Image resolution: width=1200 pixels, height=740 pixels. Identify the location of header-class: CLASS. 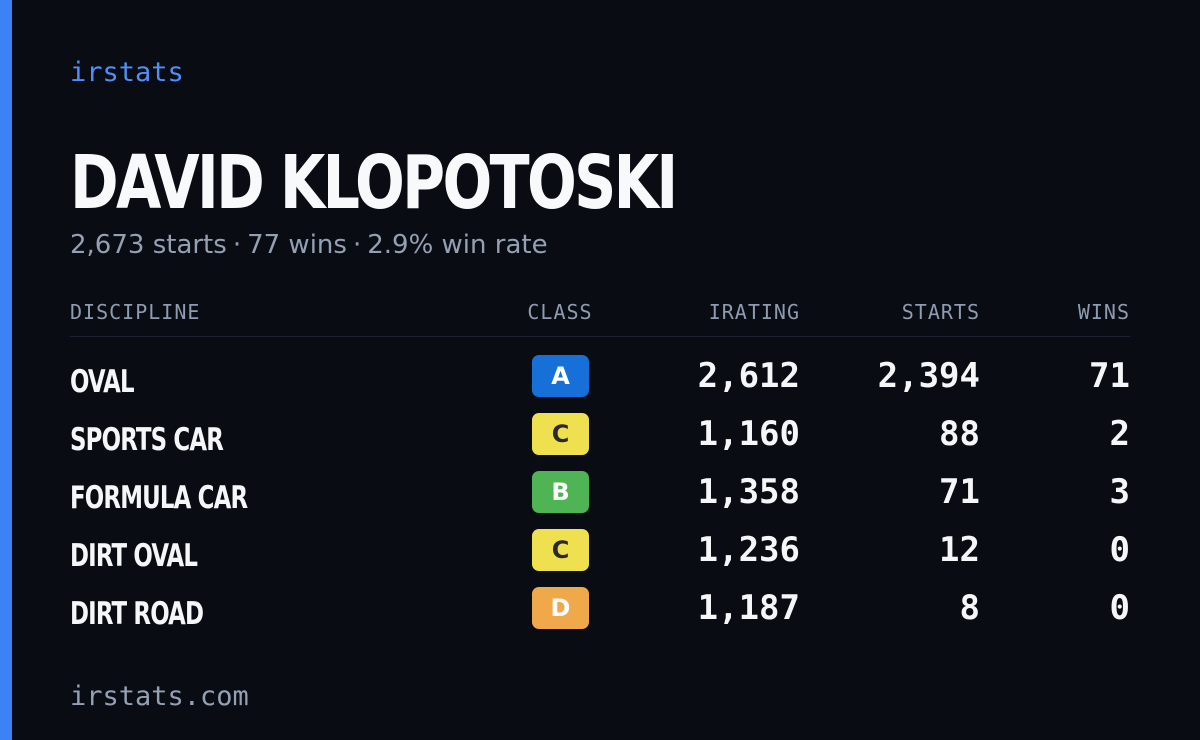
(560, 312).